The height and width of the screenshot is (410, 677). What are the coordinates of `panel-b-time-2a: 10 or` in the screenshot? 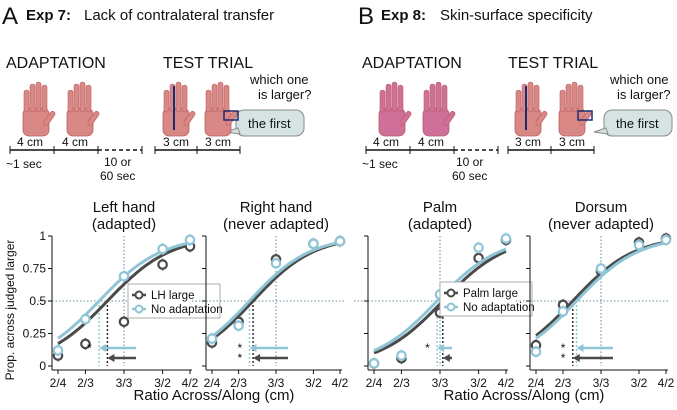 It's located at (469, 162).